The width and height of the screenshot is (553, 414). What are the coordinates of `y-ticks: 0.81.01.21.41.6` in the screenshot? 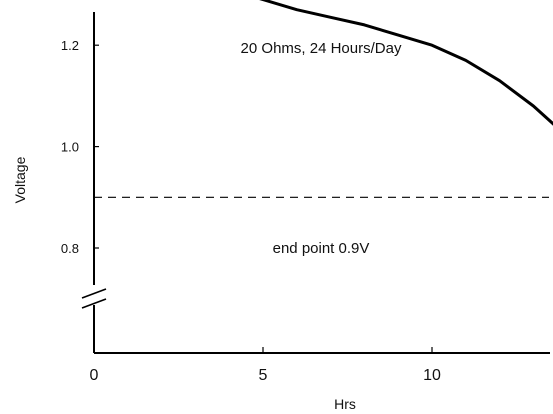 It's located at (80, 147).